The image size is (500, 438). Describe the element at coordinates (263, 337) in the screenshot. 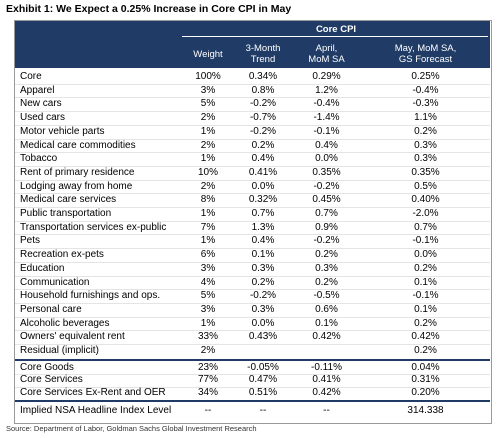

I see `cell: 0.43%` at that location.